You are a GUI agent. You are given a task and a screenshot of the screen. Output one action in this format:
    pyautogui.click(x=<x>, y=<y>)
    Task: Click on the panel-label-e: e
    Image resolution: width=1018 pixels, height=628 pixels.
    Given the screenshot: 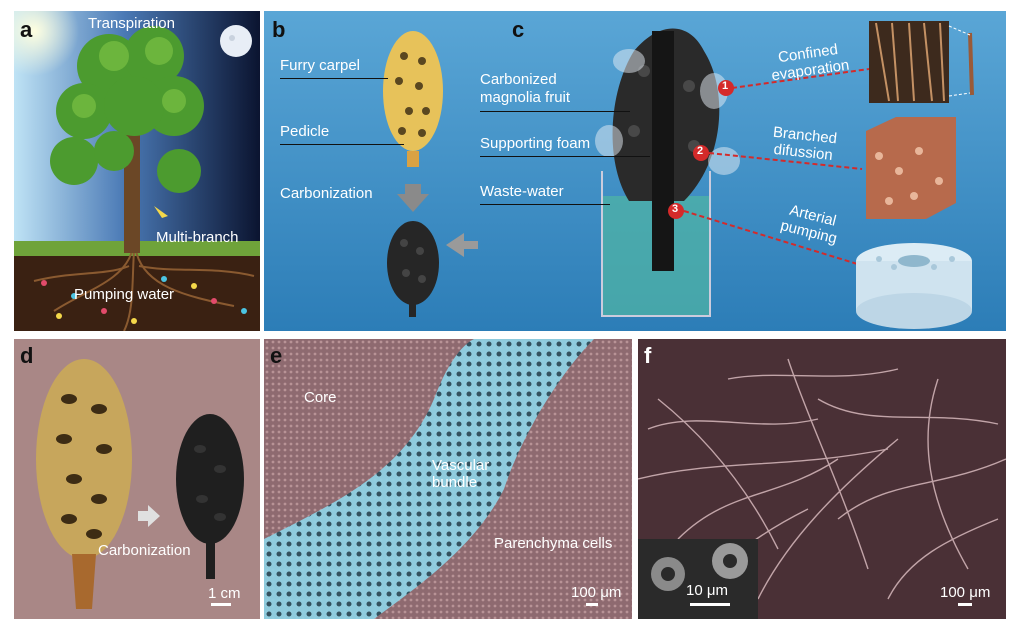 What is the action you would take?
    pyautogui.click(x=276, y=355)
    